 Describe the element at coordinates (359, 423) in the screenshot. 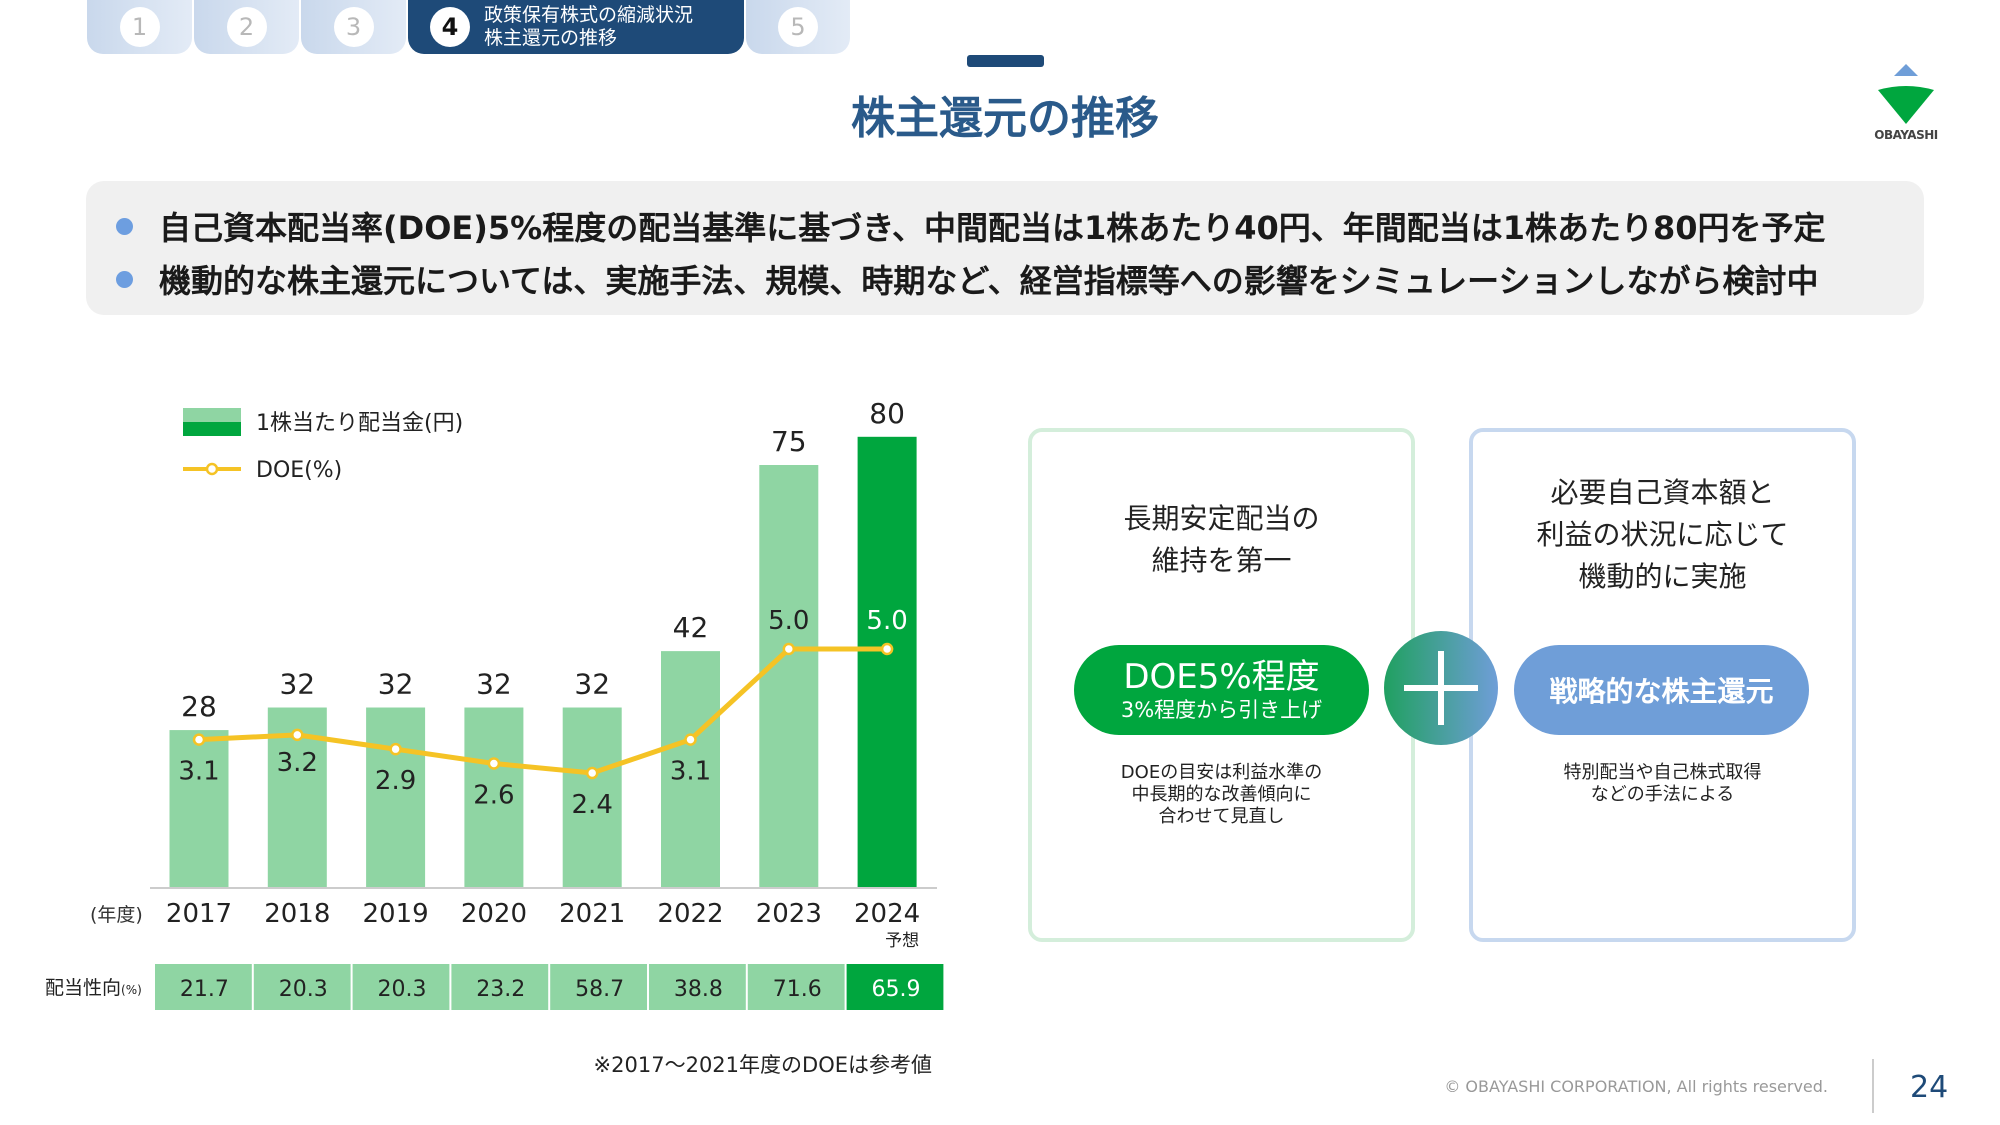

I see `legend-label-dividend: 1株当たり配当金(円)` at that location.